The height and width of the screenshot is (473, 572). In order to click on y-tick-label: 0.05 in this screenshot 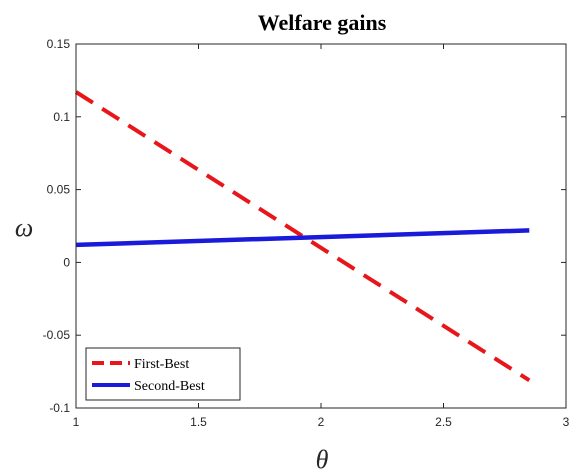, I will do `click(59, 190)`.